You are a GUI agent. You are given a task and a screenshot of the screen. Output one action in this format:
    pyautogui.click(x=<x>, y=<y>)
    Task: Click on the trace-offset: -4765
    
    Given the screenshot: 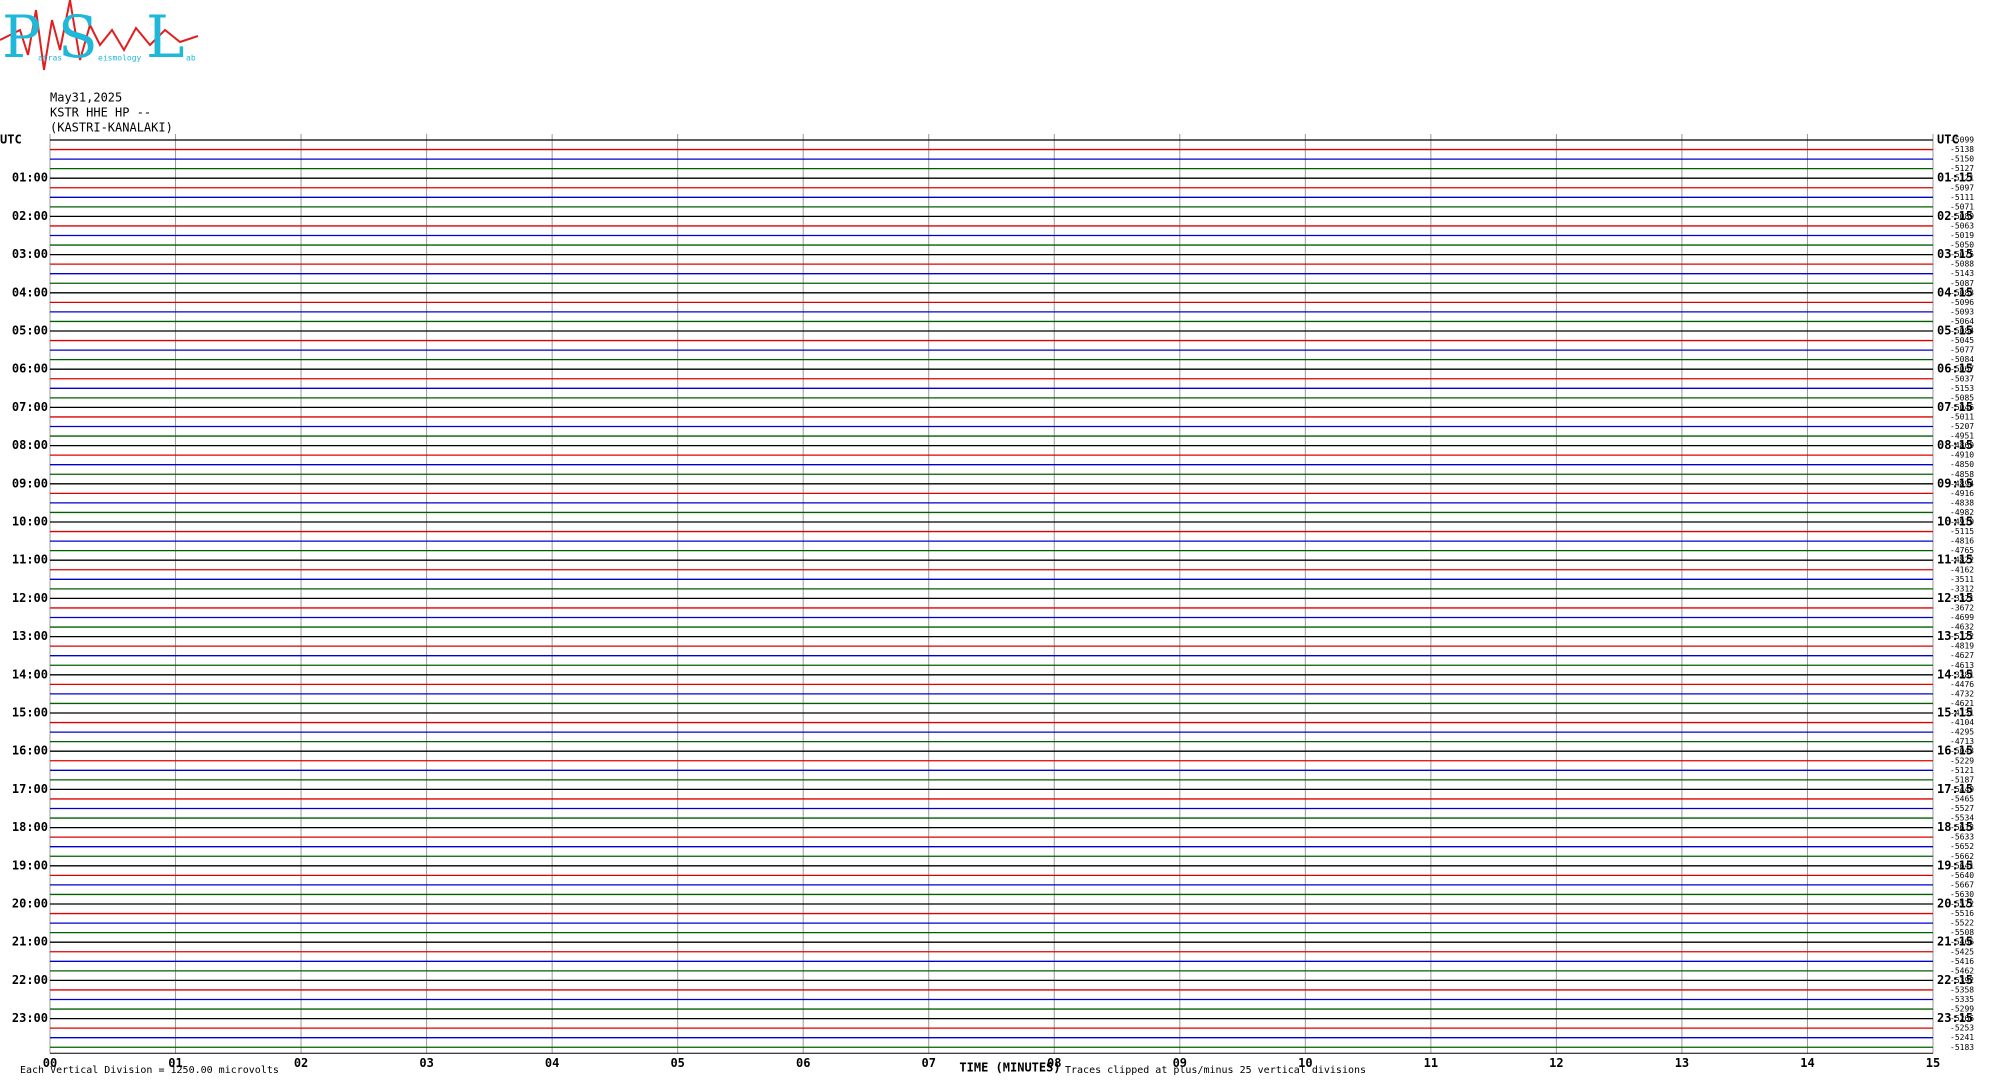 What is the action you would take?
    pyautogui.click(x=1962, y=550)
    